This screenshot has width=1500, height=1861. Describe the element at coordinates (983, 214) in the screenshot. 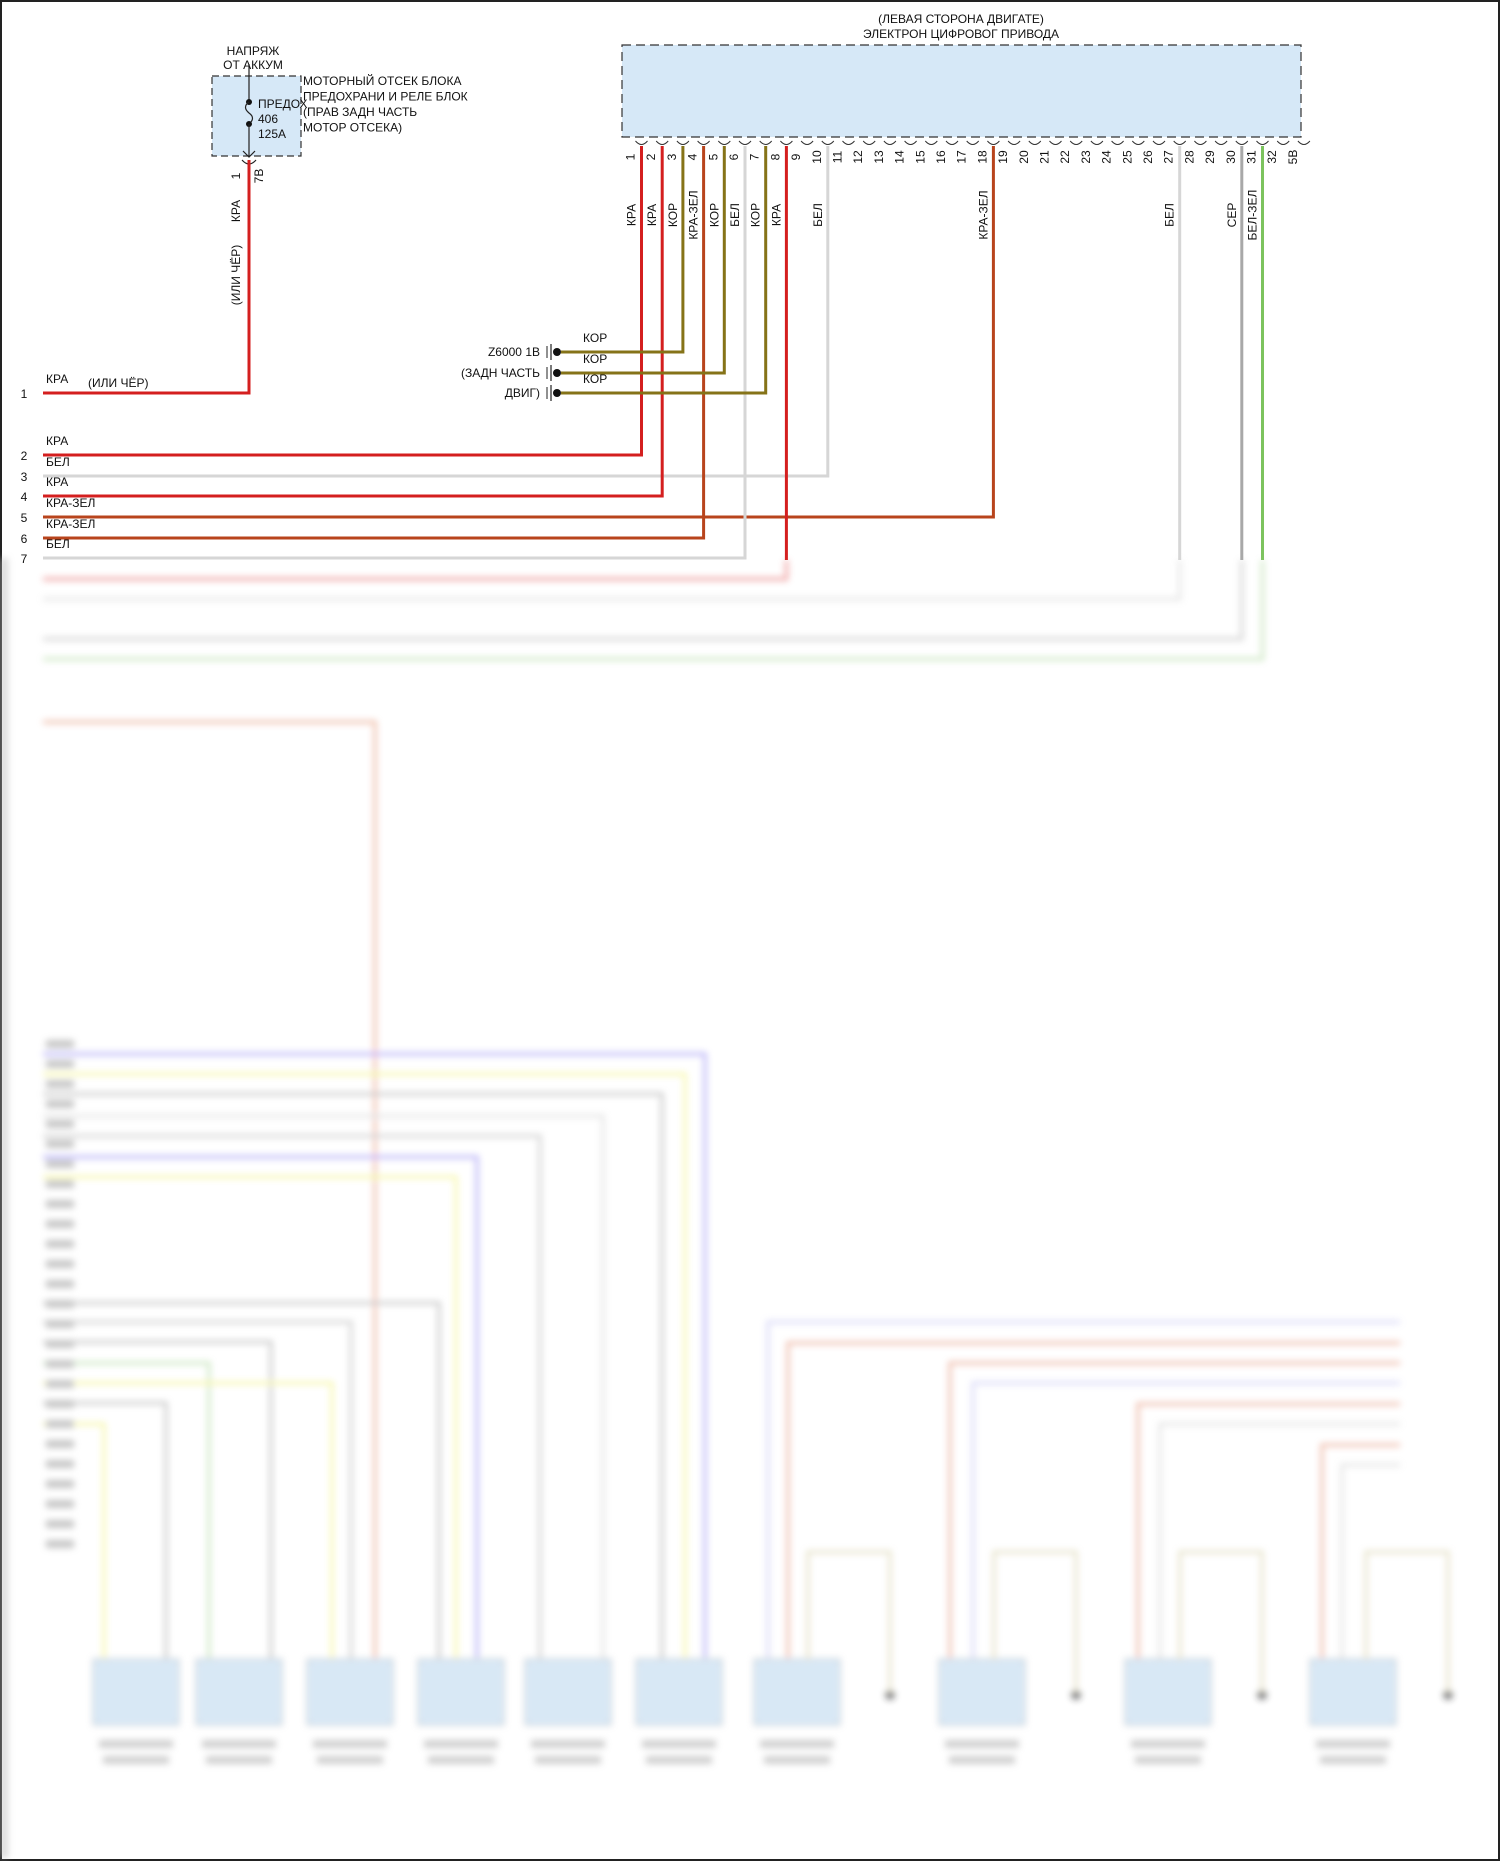

I see `ecu-pin-wire-label: КРА-ЗЕЛ` at that location.